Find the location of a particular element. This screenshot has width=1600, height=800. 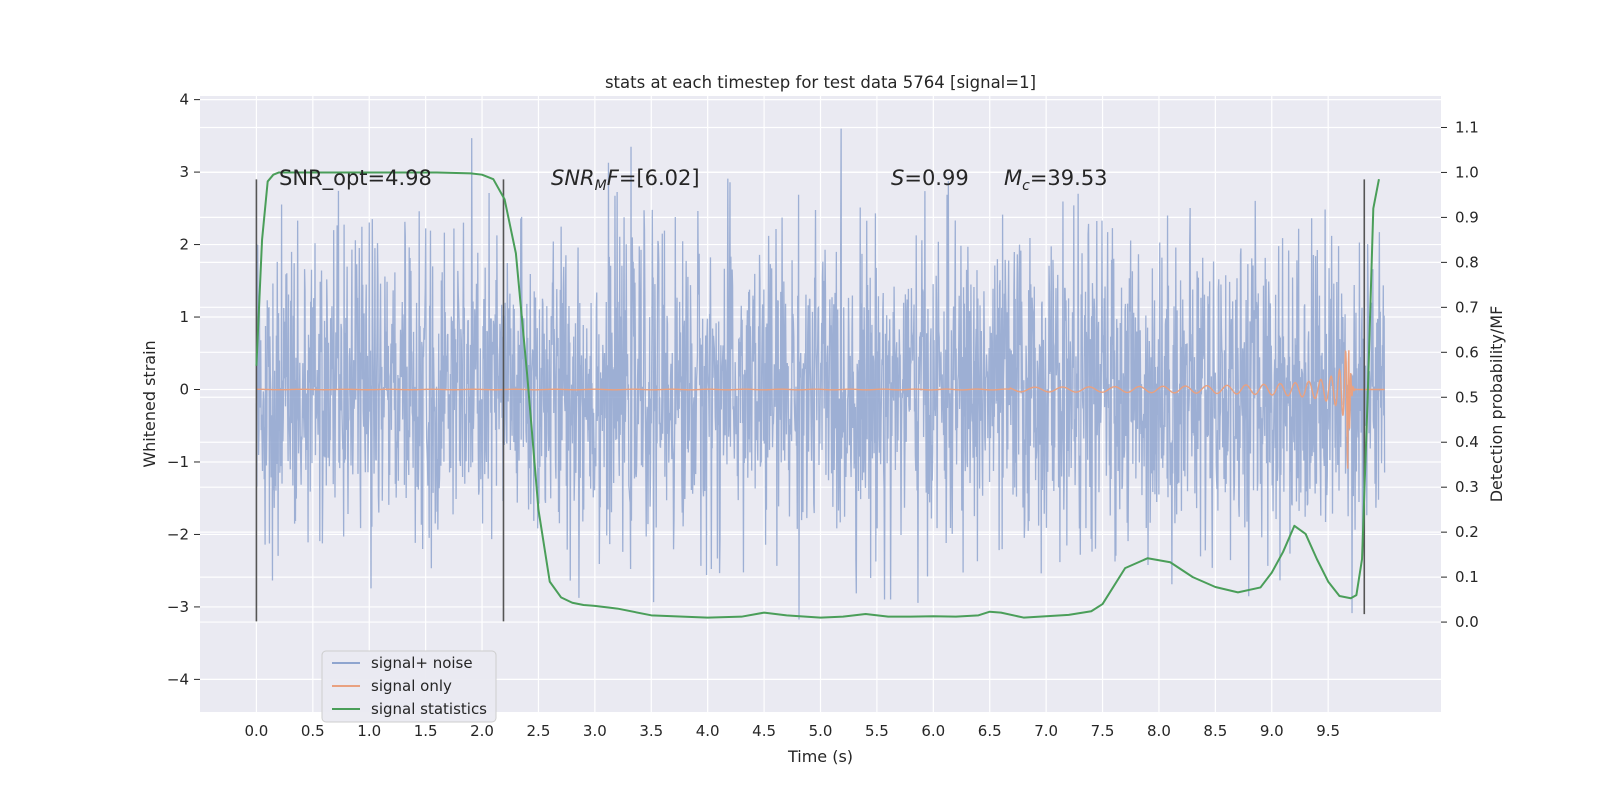

annotation-s-rest: =0.99 is located at coordinates (936, 178).